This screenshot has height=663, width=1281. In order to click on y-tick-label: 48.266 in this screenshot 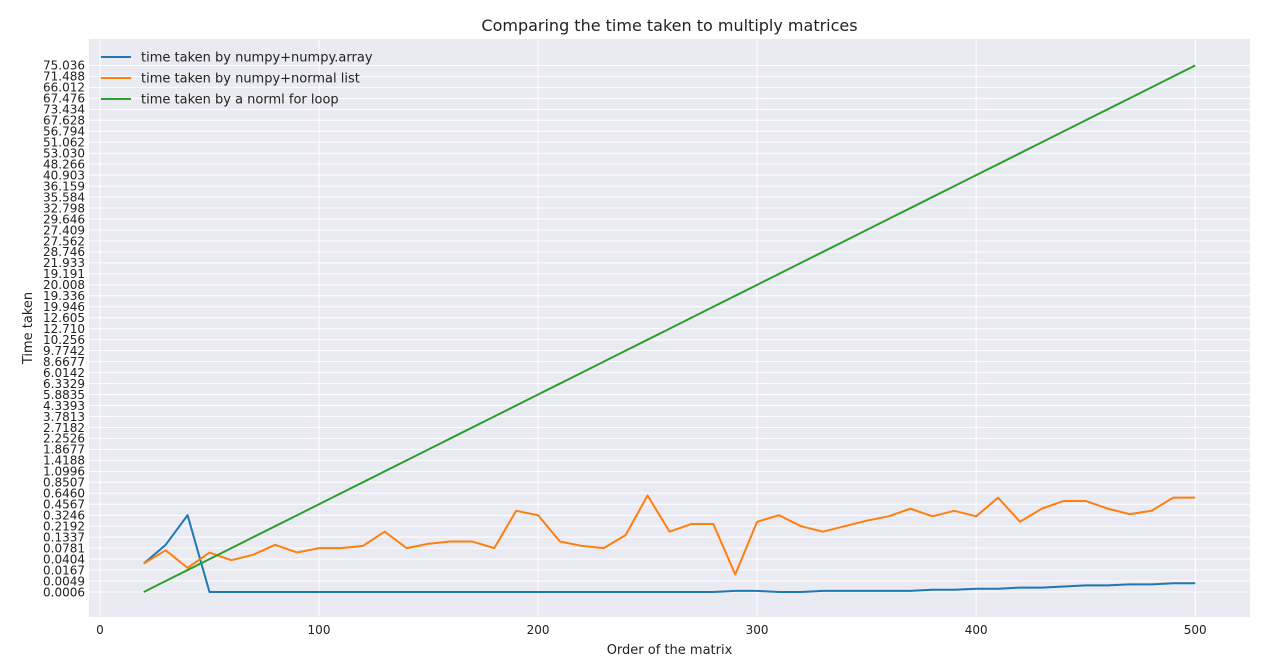, I will do `click(64, 164)`.